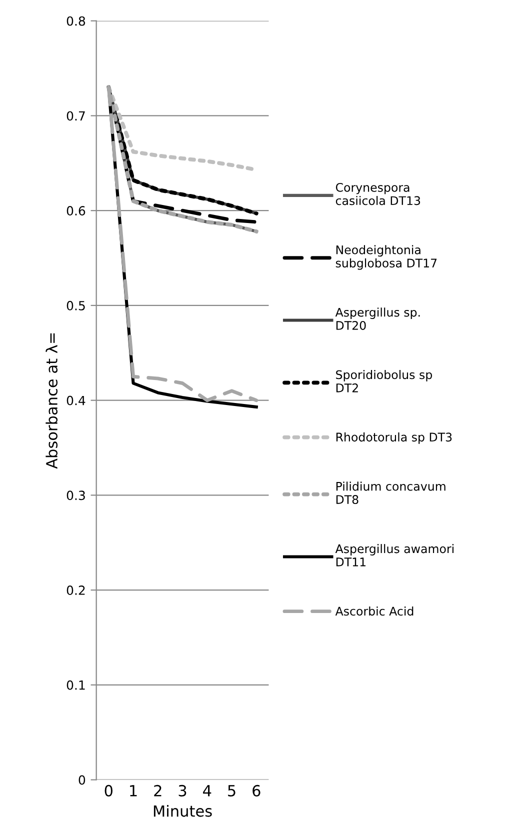 The image size is (507, 834). What do you see at coordinates (76, 21) in the screenshot?
I see `y-tick-label: 0.8` at bounding box center [76, 21].